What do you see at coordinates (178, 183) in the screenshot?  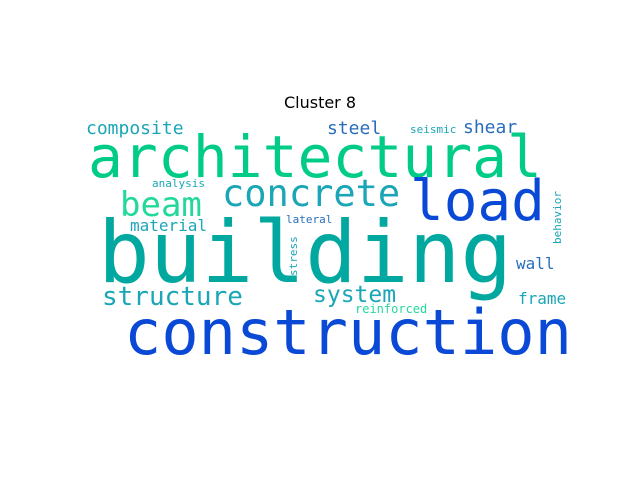 I see `word-analysis: analysis` at bounding box center [178, 183].